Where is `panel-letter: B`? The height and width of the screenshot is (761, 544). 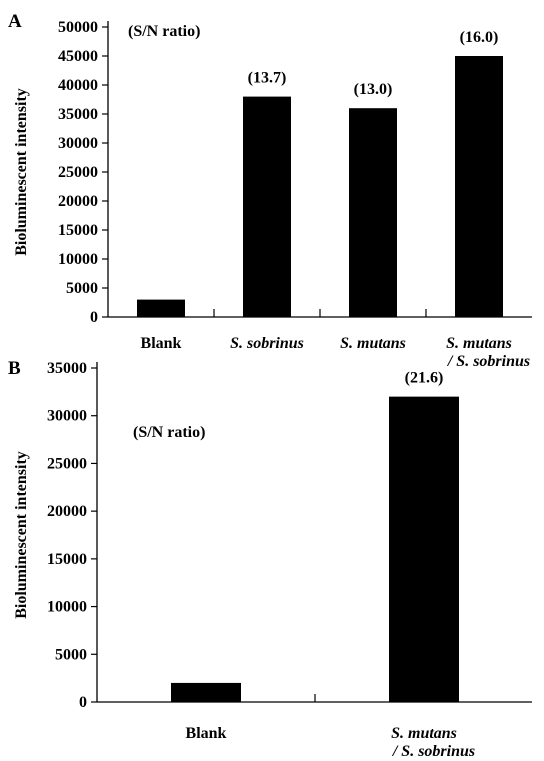
panel-letter: B is located at coordinates (14, 368).